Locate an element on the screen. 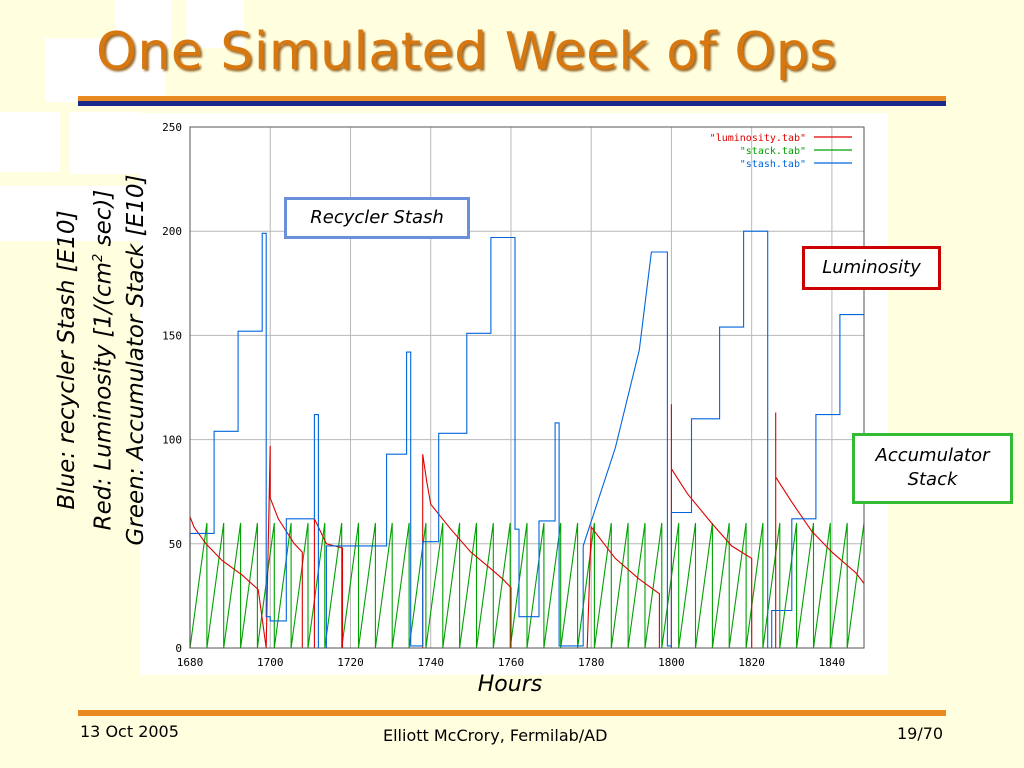 The width and height of the screenshot is (1024, 768). x-tick-label: 1780 is located at coordinates (591, 662).